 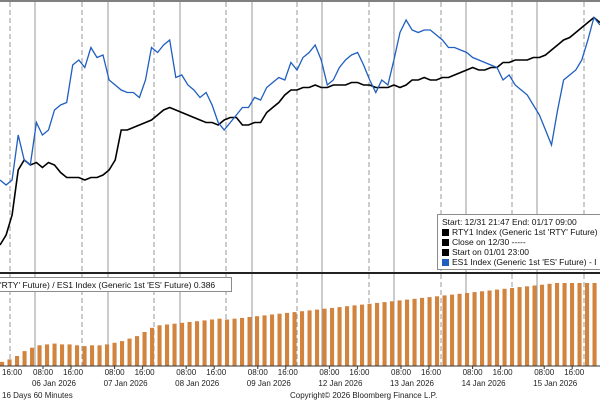 I want to click on x-date-label: 06 Jan 2026, so click(x=54, y=383).